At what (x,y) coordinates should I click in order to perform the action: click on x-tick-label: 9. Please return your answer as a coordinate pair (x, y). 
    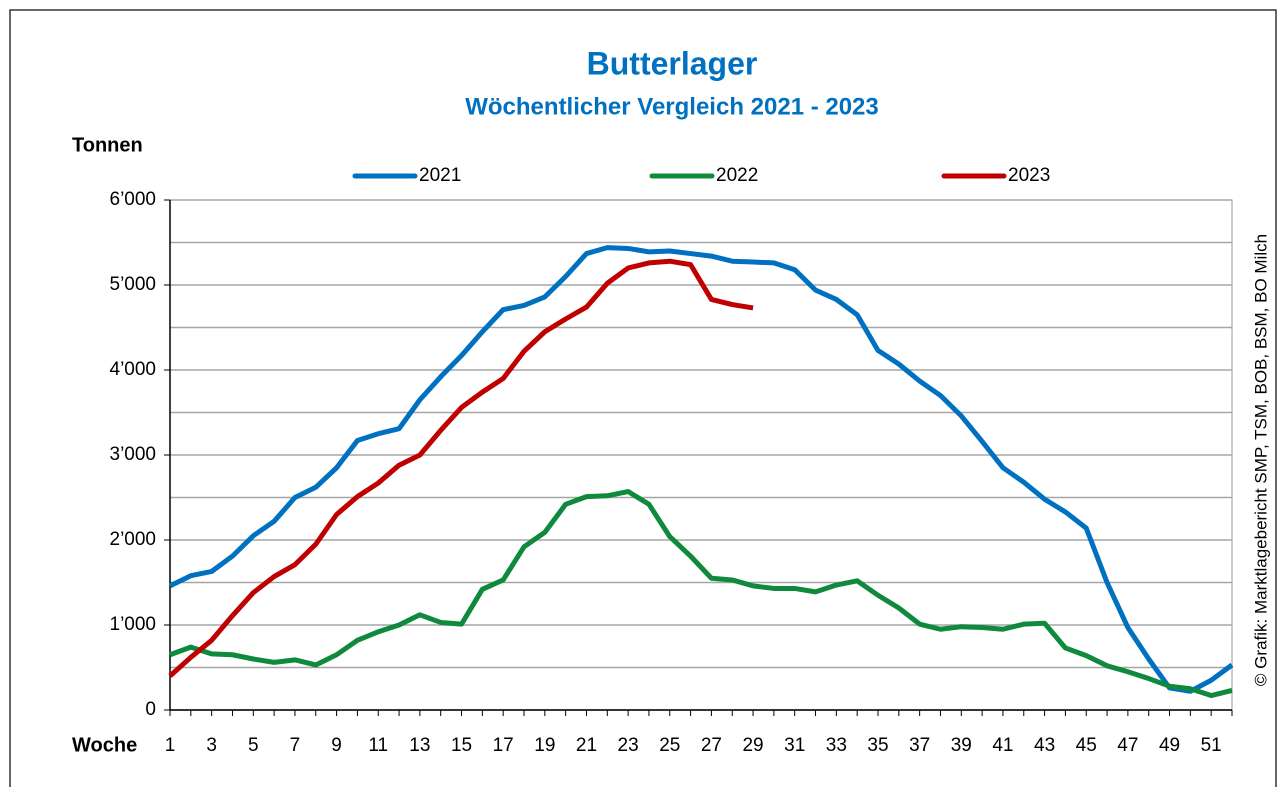
    Looking at the image, I should click on (336, 745).